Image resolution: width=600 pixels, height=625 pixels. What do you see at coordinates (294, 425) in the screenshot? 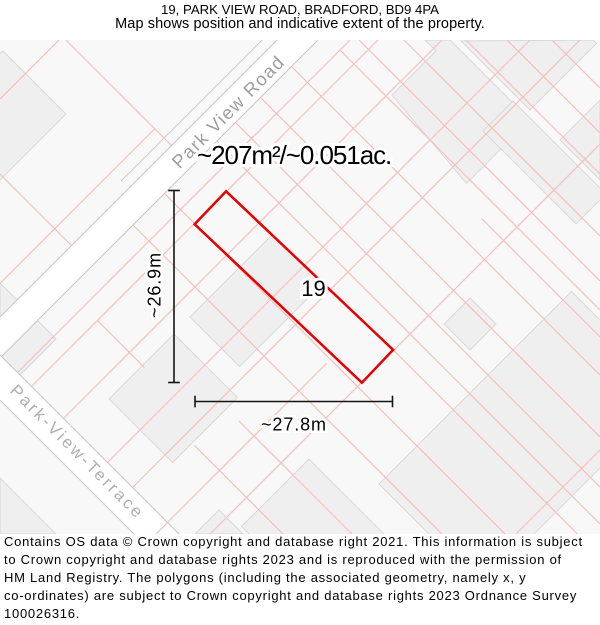
I see `svg-text: ~27.8m` at bounding box center [294, 425].